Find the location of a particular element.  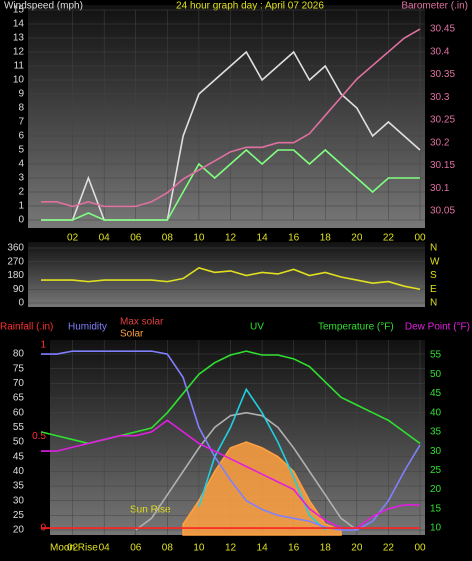

tick-label: 360 is located at coordinates (15, 248).